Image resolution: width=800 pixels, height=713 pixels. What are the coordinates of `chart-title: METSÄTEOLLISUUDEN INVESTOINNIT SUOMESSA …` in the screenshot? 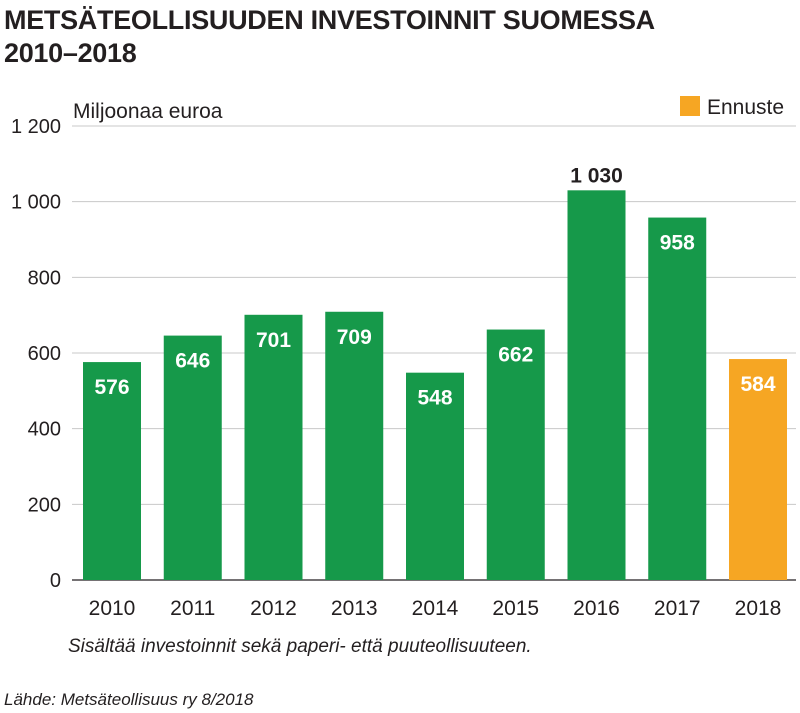 It's located at (329, 37).